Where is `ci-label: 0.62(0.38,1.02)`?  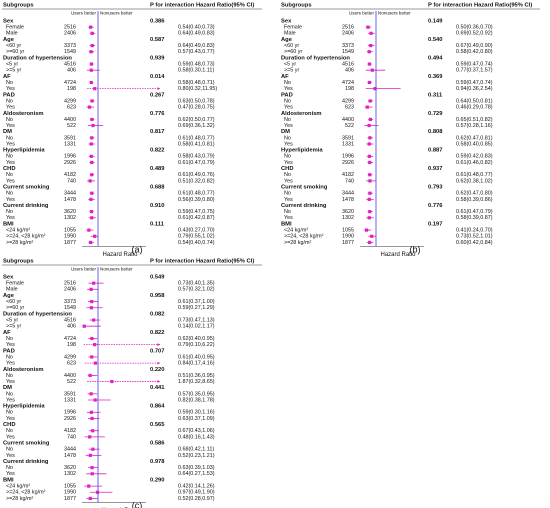 ci-label: 0.62(0.38,1.02) is located at coordinates (474, 181).